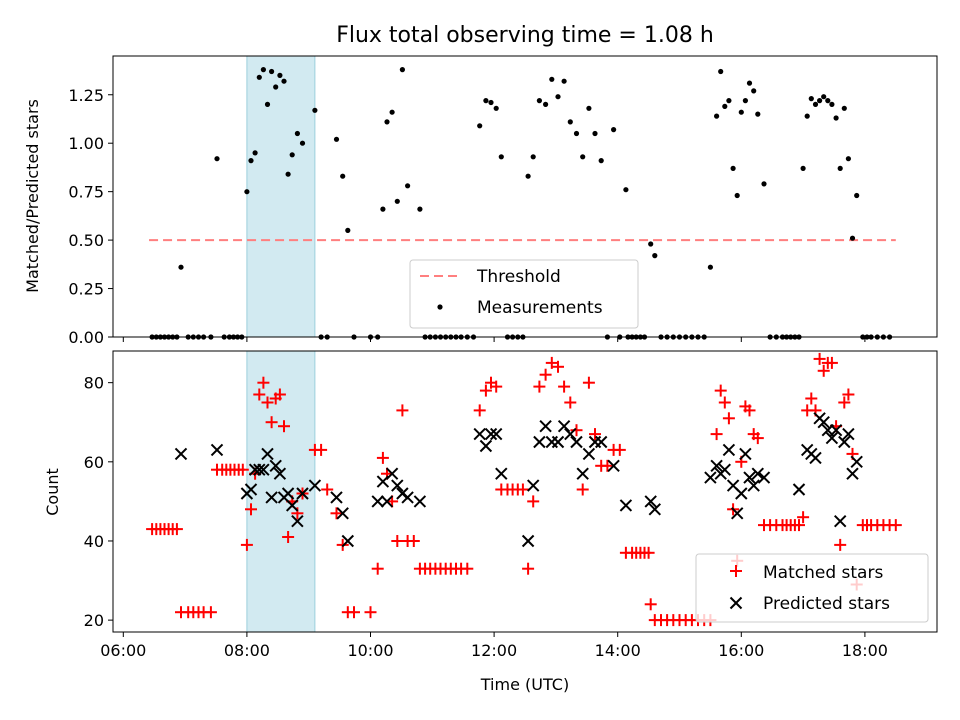 Image resolution: width=960 pixels, height=720 pixels. I want to click on top-y-tick-label: 0.75, so click(86, 192).